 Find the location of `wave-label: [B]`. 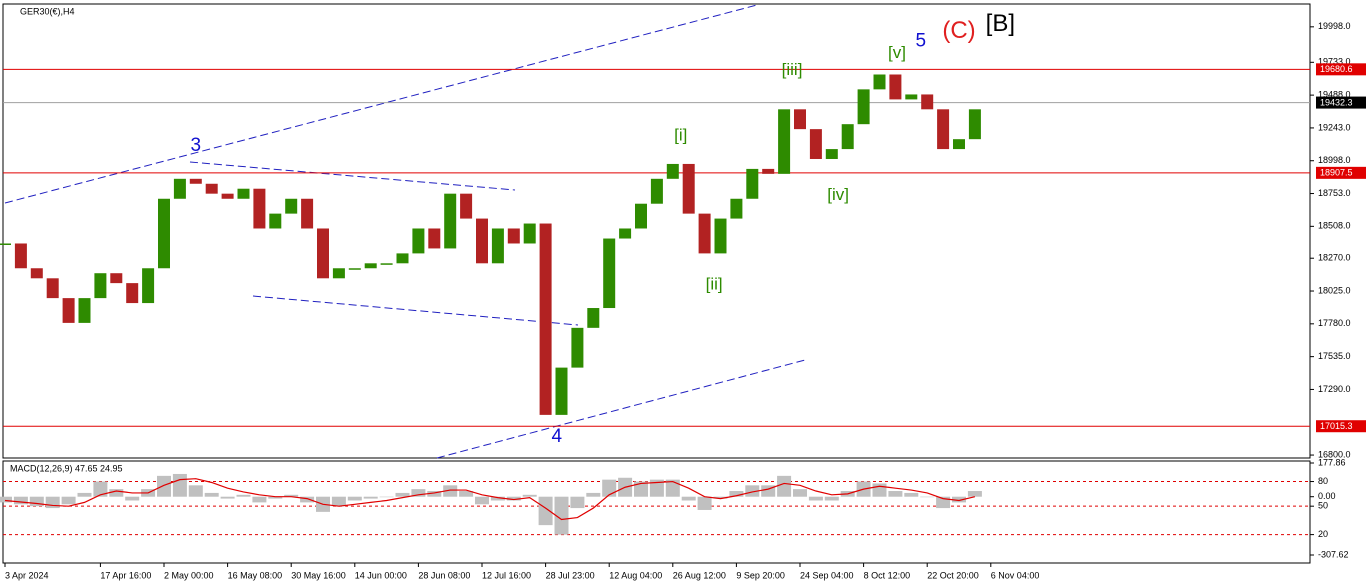

wave-label: [B] is located at coordinates (1000, 23).